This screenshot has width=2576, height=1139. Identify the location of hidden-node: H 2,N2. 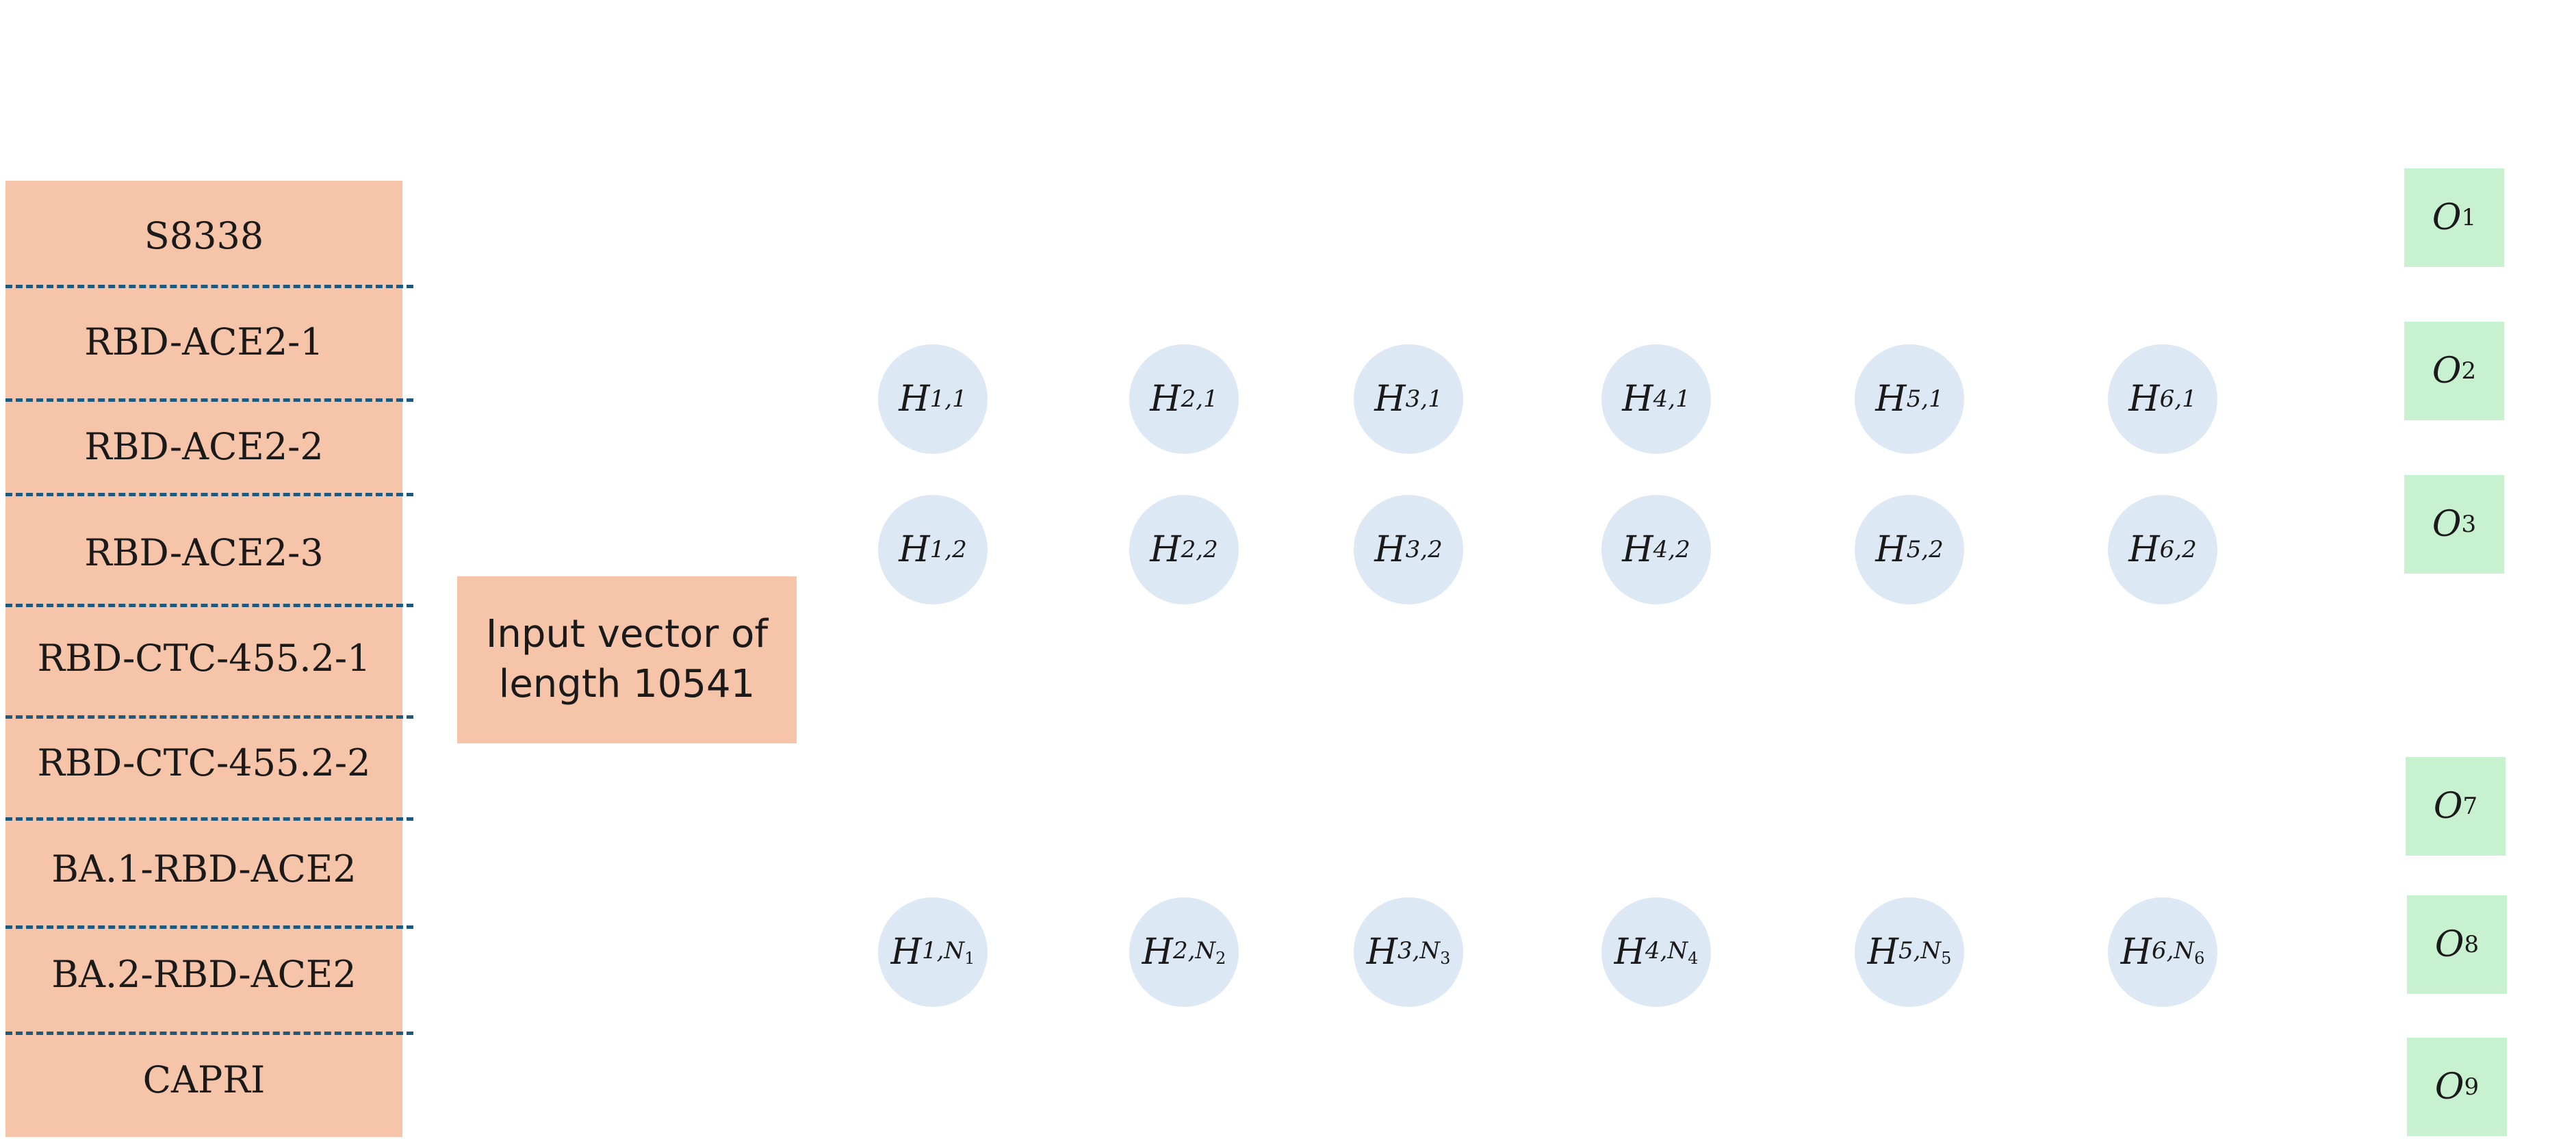
(1184, 952).